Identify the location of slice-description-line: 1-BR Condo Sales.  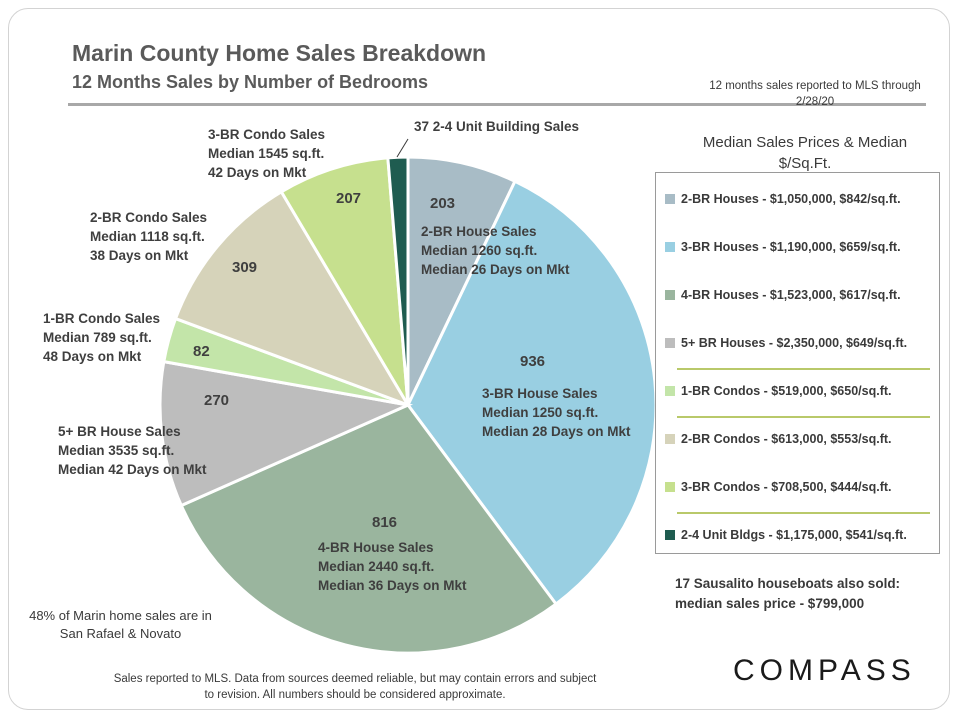
(101, 318).